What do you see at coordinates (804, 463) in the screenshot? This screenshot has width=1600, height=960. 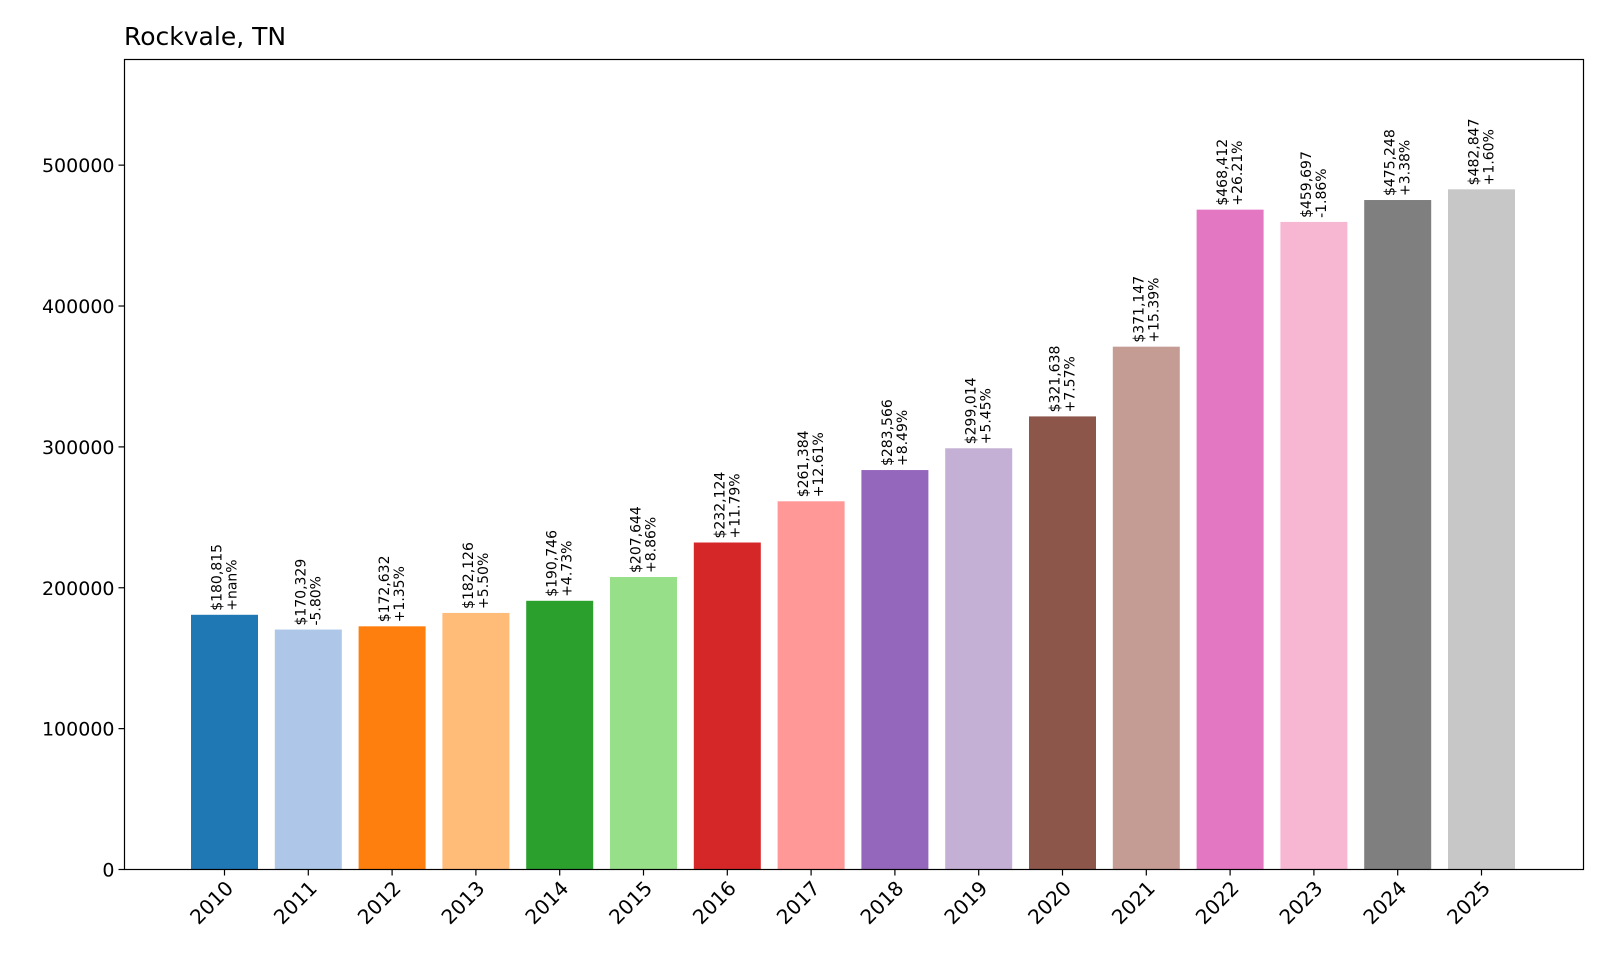 I see `bar-value-label: $261,384` at bounding box center [804, 463].